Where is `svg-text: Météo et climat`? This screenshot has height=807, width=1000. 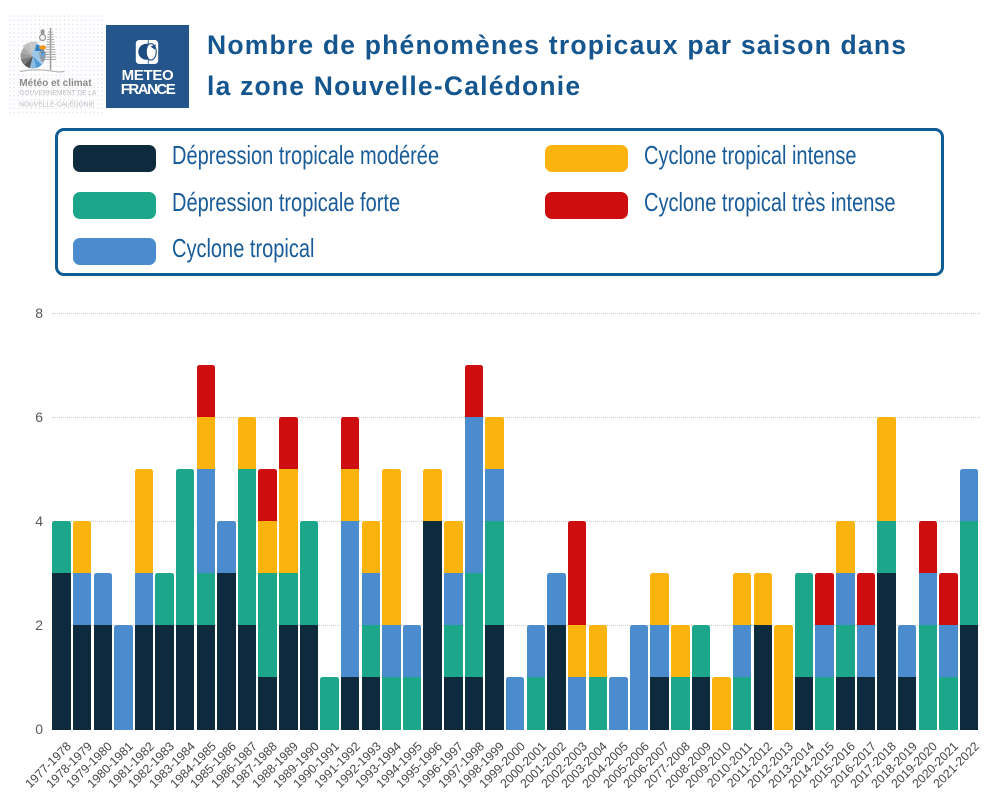 svg-text: Météo et climat is located at coordinates (55, 83).